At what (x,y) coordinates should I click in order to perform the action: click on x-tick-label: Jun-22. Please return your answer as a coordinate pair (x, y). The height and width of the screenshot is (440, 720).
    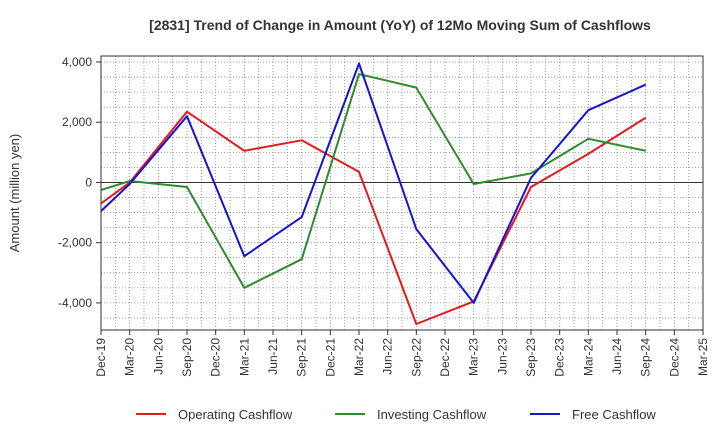
    Looking at the image, I should click on (388, 356).